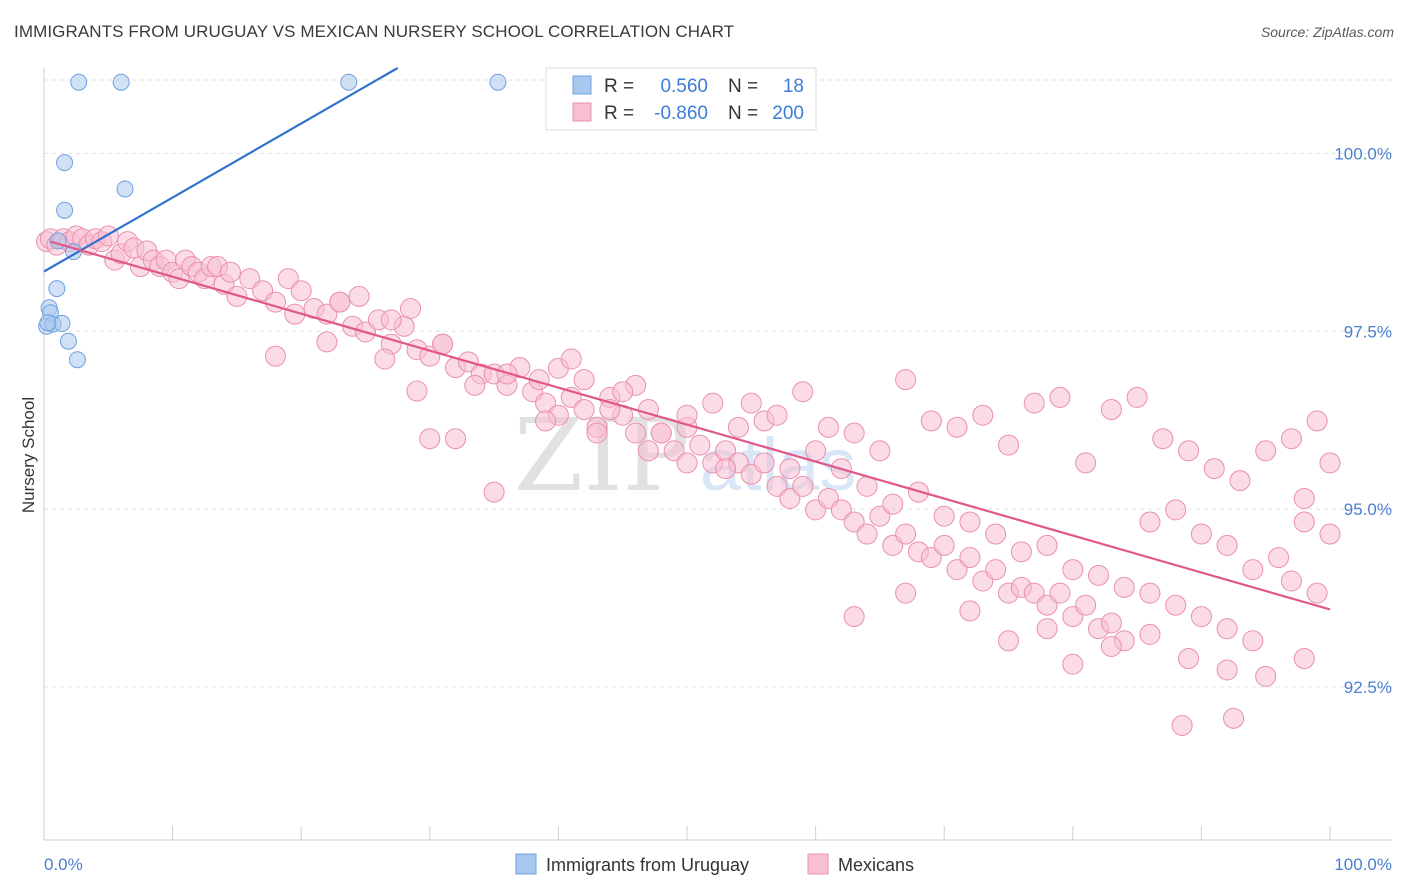  What do you see at coordinates (743, 86) in the screenshot?
I see `legend-n-label-1: N =` at bounding box center [743, 86].